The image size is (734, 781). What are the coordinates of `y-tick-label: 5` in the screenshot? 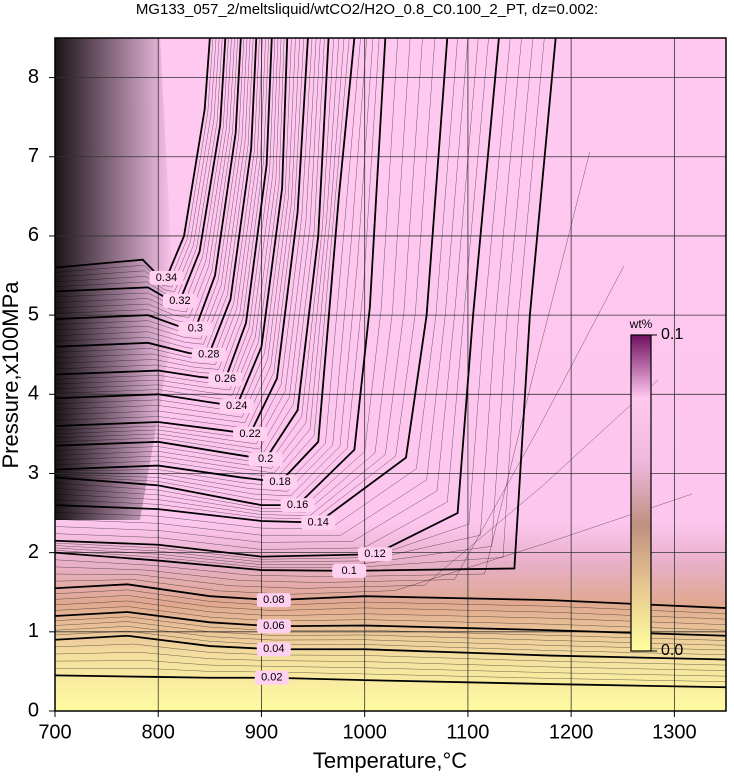 It's located at (33, 314).